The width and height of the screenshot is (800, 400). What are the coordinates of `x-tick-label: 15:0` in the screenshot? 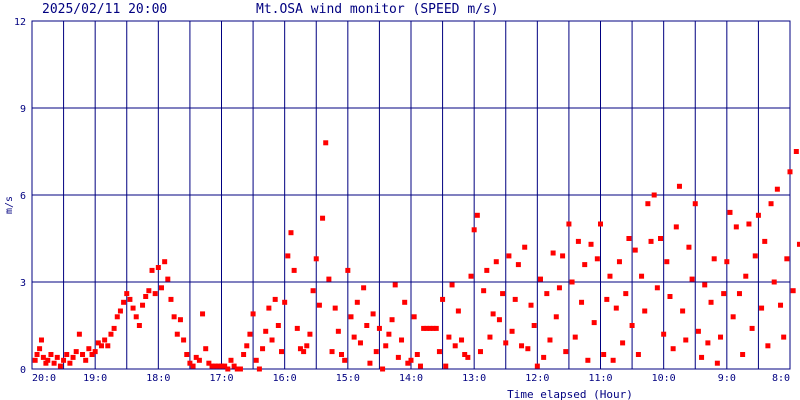 It's located at (348, 378).